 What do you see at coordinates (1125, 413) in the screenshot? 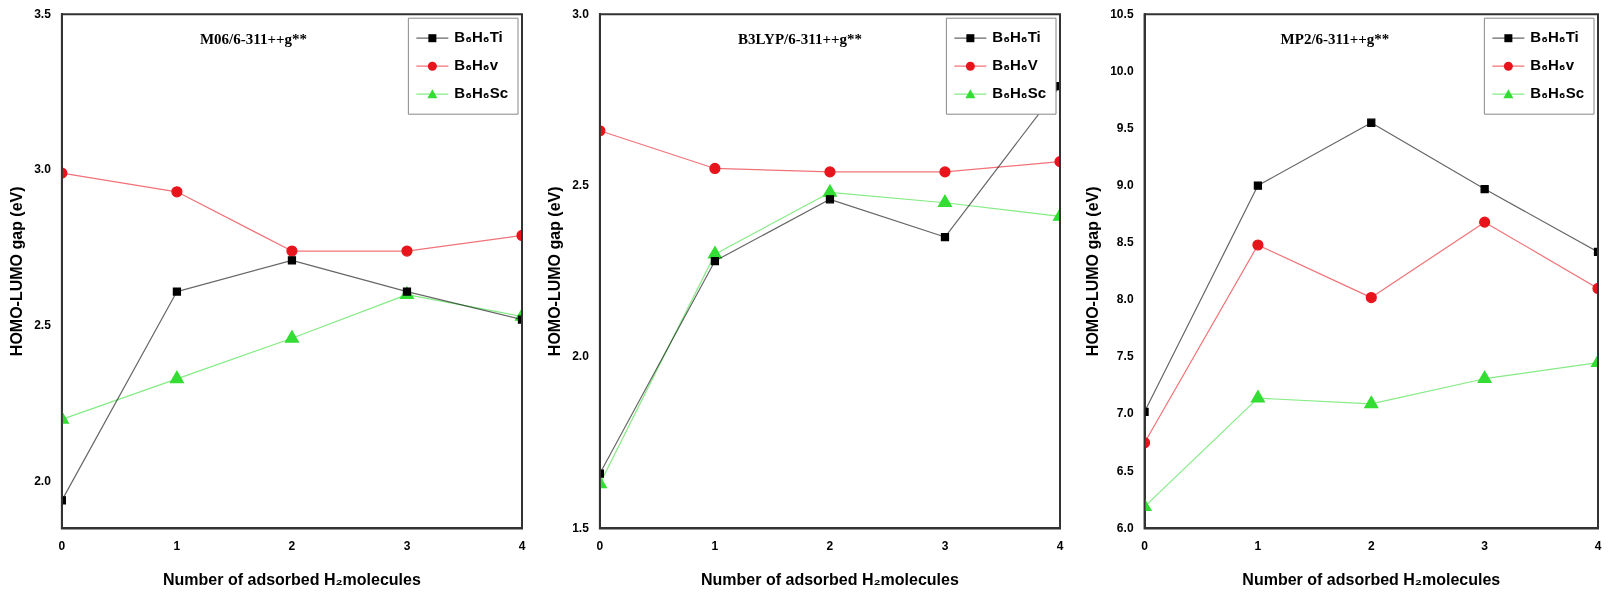
I see `y-tick-label: 7.0` at bounding box center [1125, 413].